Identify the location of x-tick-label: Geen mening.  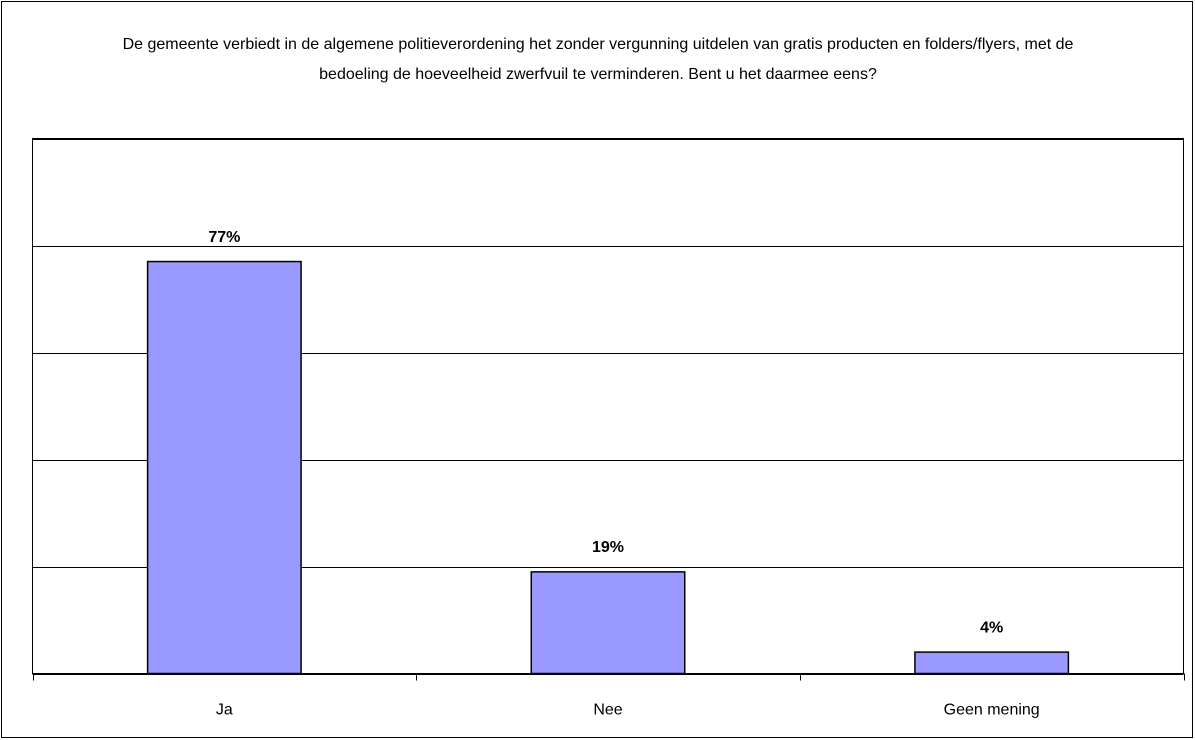
(992, 710).